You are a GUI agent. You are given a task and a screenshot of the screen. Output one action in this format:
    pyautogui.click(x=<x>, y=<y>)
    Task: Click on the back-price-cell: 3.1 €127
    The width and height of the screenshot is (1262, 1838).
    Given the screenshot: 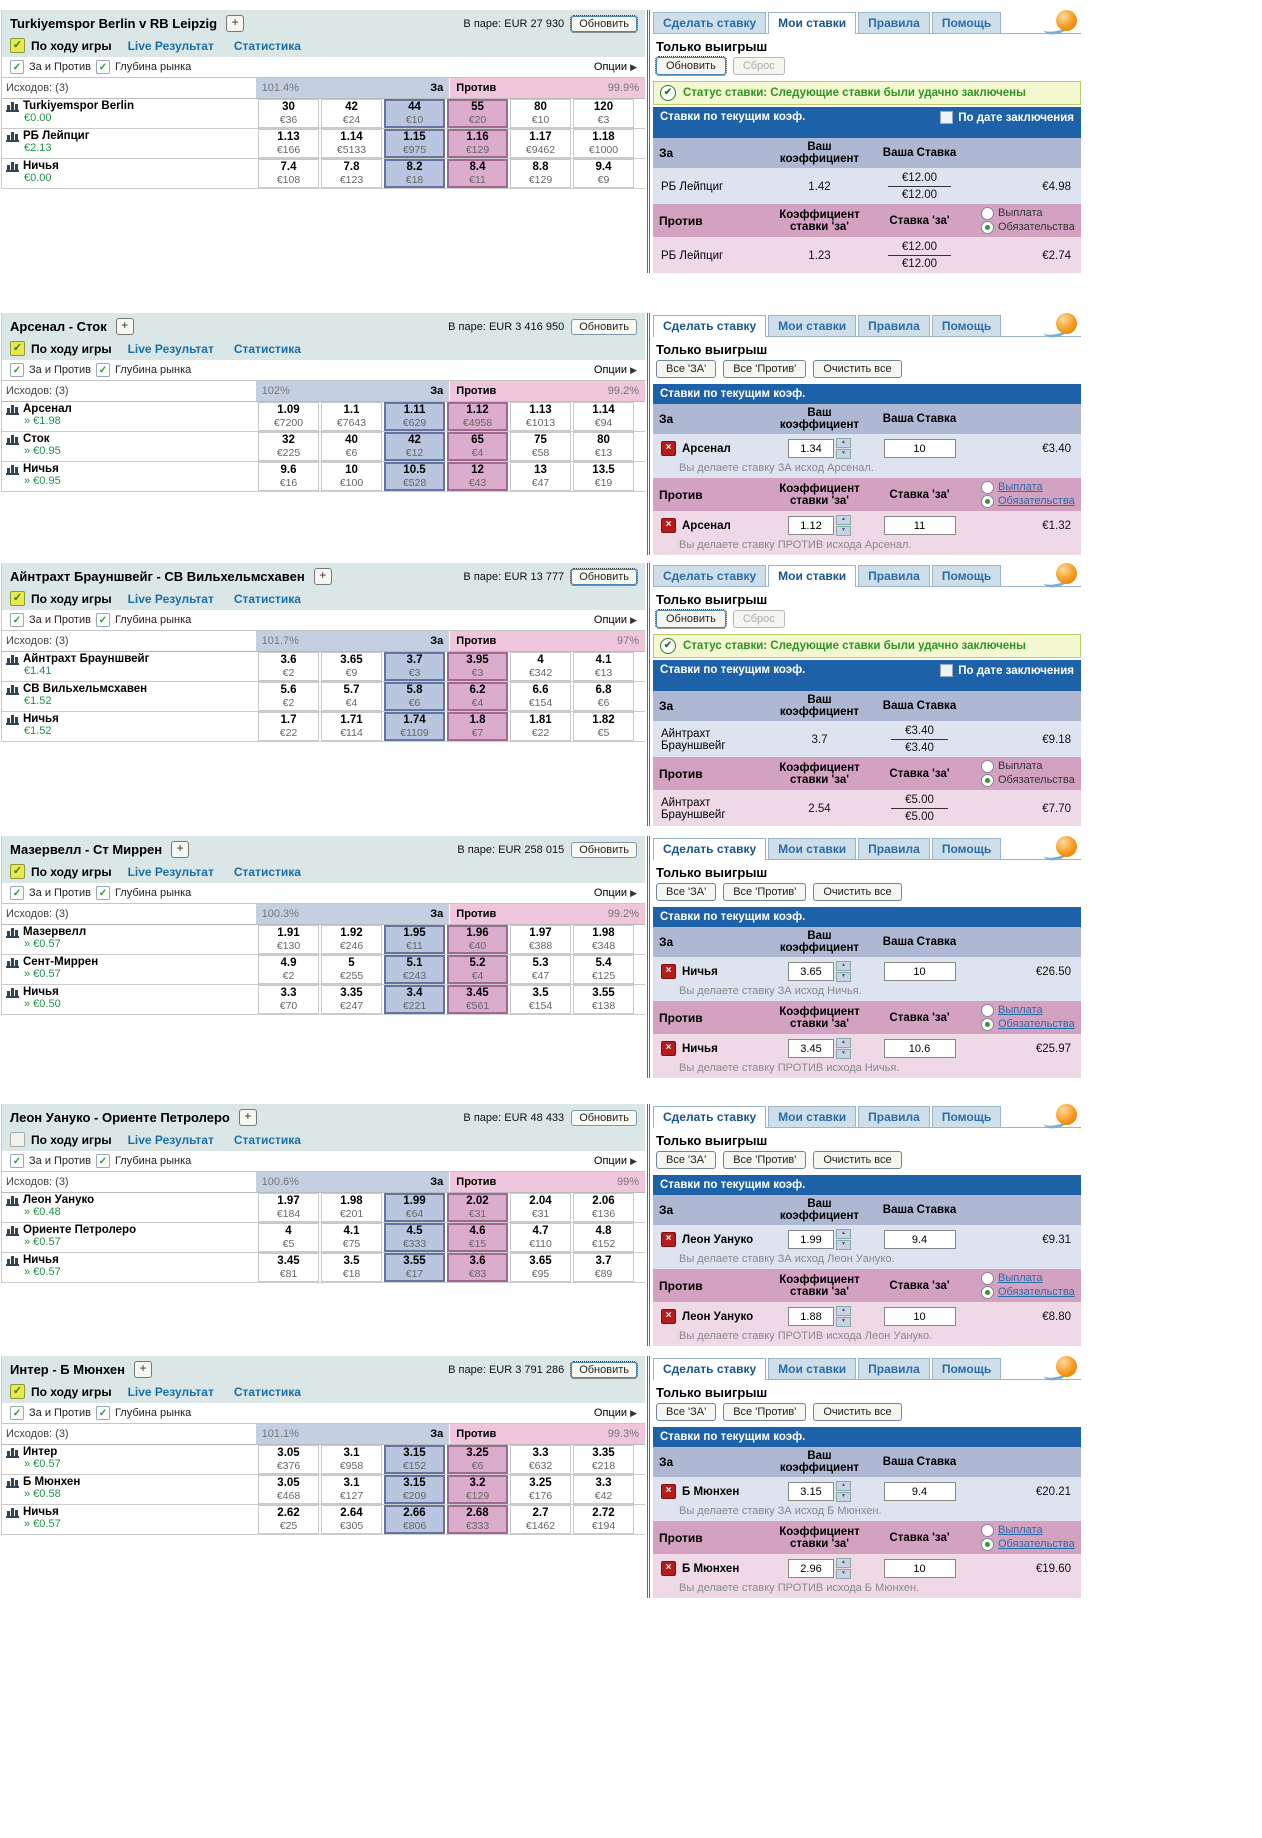 What is the action you would take?
    pyautogui.click(x=351, y=1489)
    